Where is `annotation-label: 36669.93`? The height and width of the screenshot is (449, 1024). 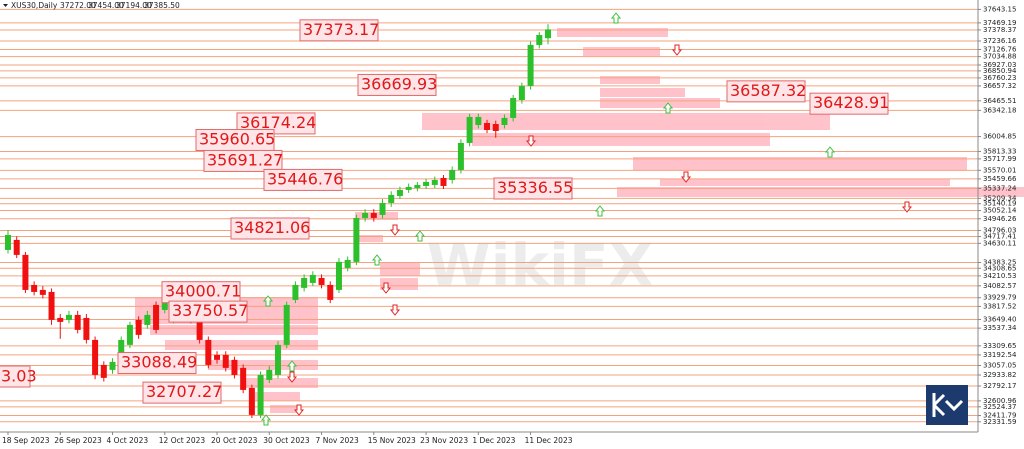 annotation-label: 36669.93 is located at coordinates (399, 83).